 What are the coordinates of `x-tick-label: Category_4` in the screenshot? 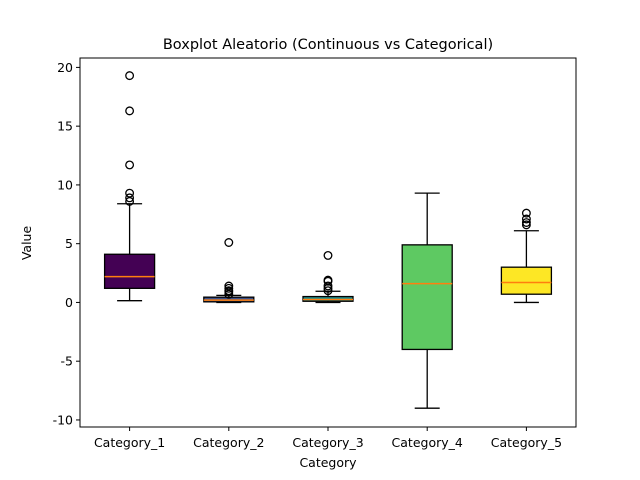 It's located at (427, 442).